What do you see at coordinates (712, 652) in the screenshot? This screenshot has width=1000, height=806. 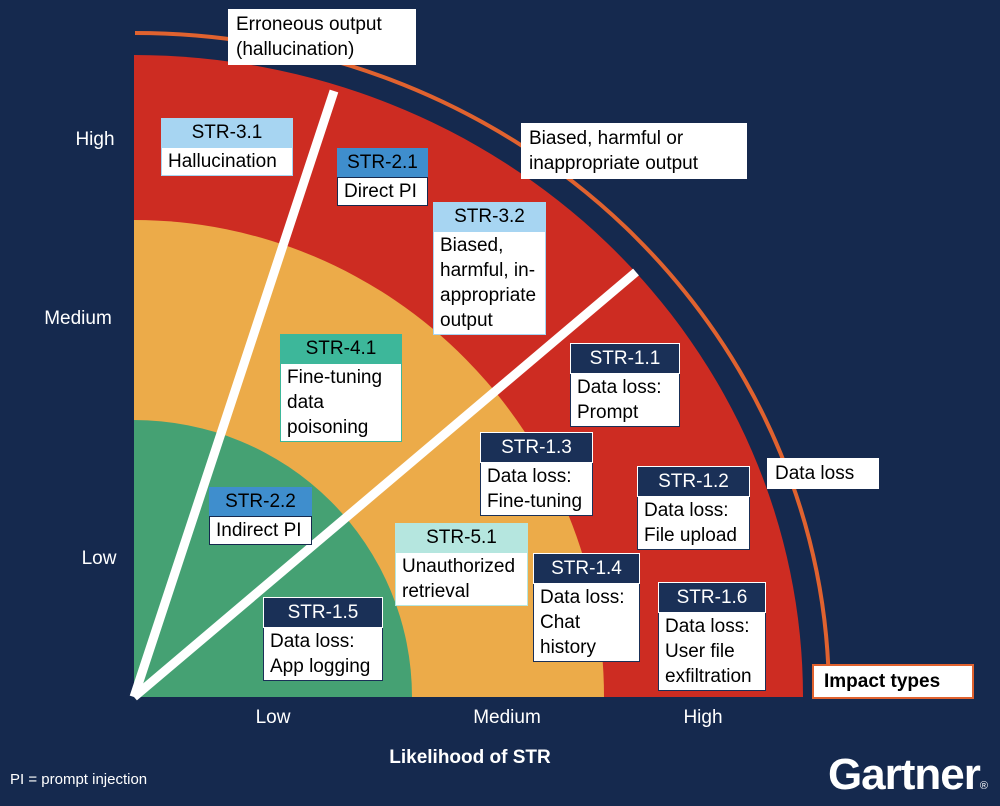 I see `str-box-description: Data loss: User file exfiltration` at bounding box center [712, 652].